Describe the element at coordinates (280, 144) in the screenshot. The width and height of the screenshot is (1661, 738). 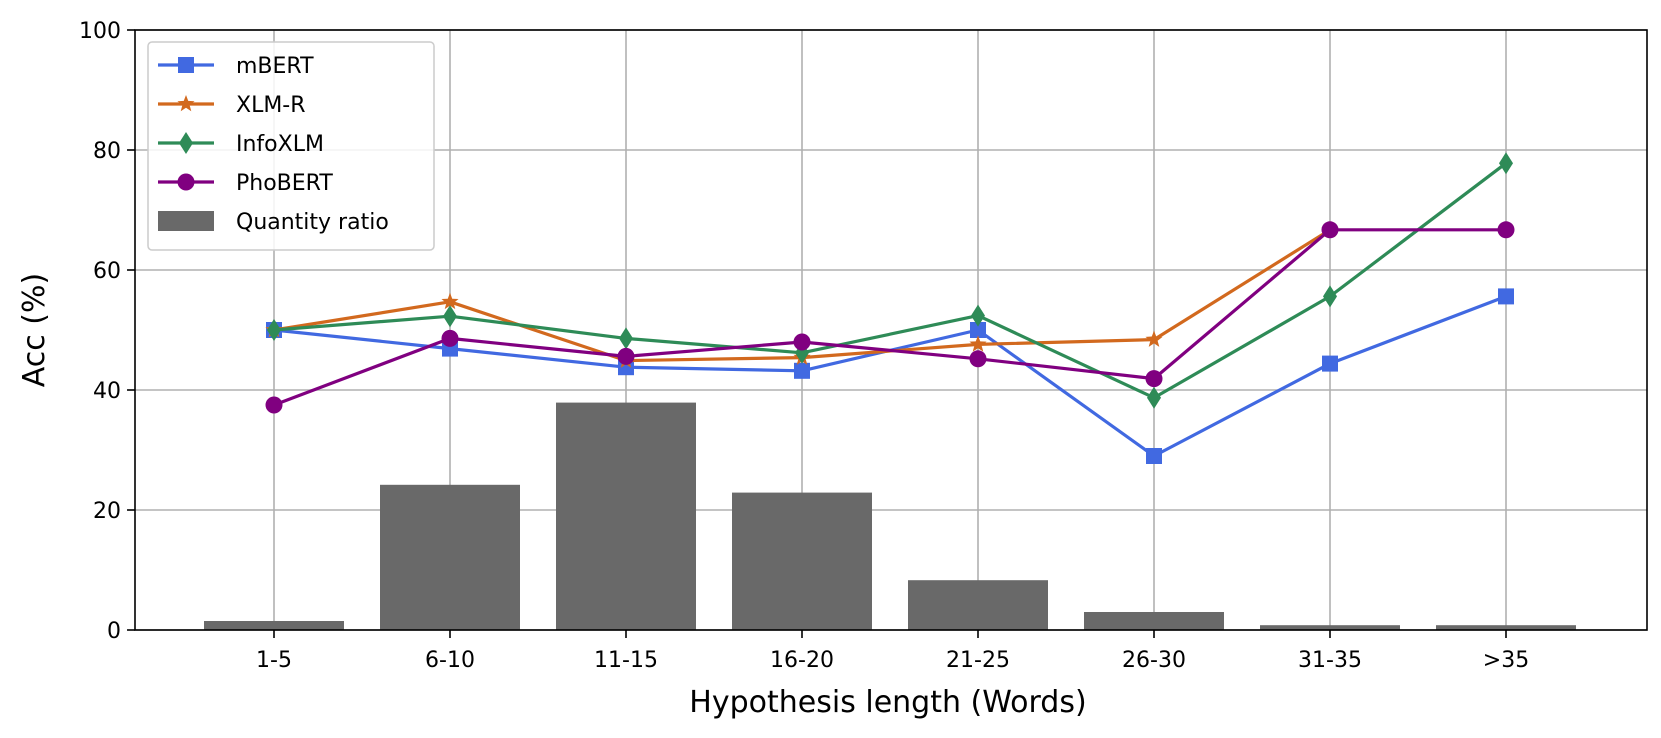
I see `legend-label: InfoXLM` at that location.